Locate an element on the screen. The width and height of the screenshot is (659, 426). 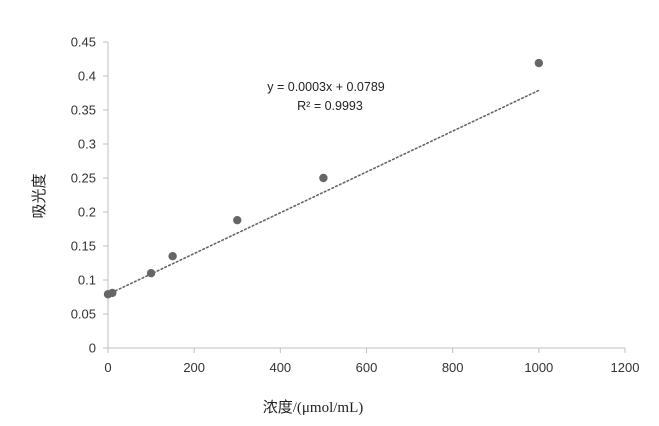
y-tick-label: 0.2 is located at coordinates (87, 212).